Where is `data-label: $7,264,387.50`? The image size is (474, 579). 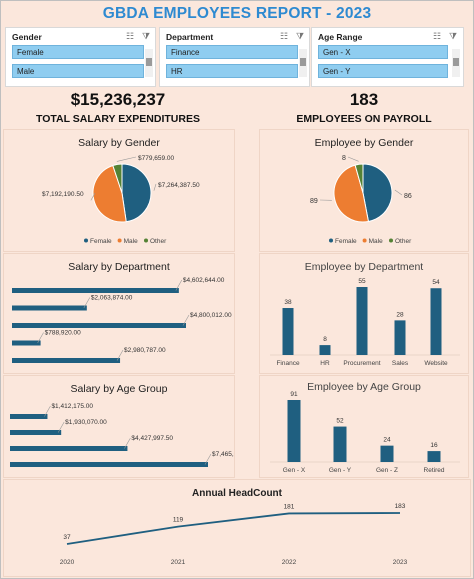 data-label: $7,264,387.50 is located at coordinates (179, 185).